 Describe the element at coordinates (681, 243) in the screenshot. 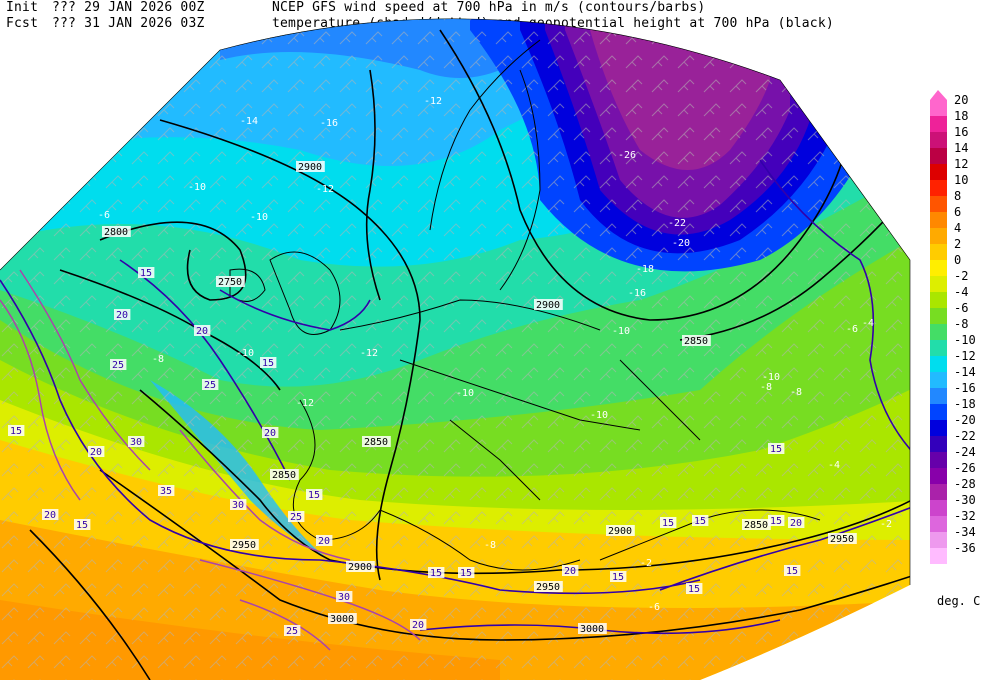

I see `svg-text: -20` at that location.